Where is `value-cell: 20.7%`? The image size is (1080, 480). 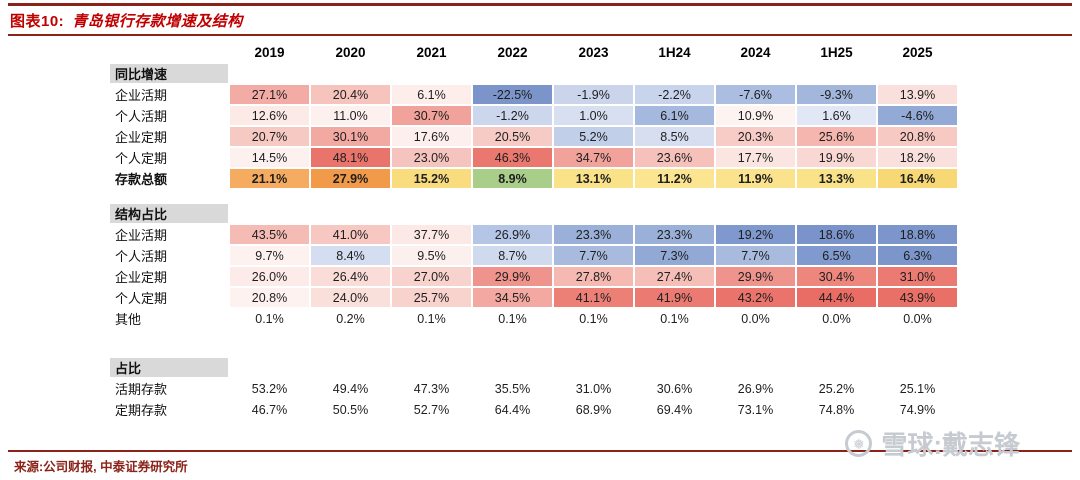
value-cell: 20.7% is located at coordinates (269, 136).